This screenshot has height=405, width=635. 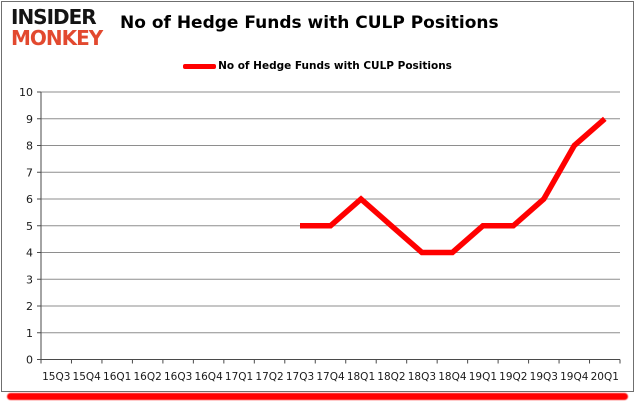 I want to click on x-tick-label: 18Q1, so click(x=361, y=377).